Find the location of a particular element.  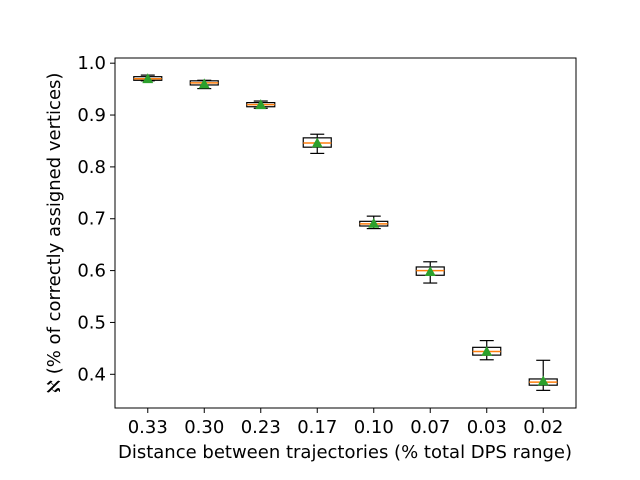

box-0.23 is located at coordinates (261, 104).